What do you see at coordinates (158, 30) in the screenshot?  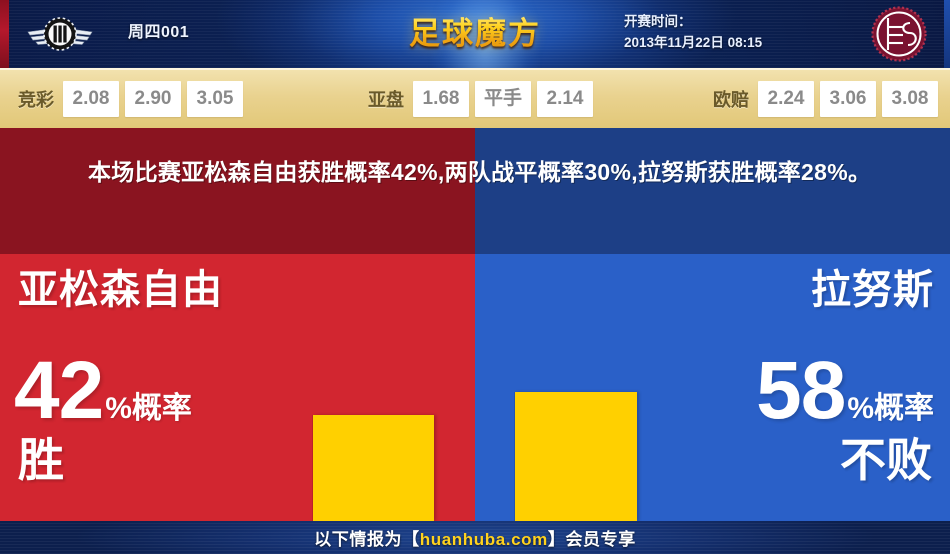 I see `match-number-label: 周四001` at bounding box center [158, 30].